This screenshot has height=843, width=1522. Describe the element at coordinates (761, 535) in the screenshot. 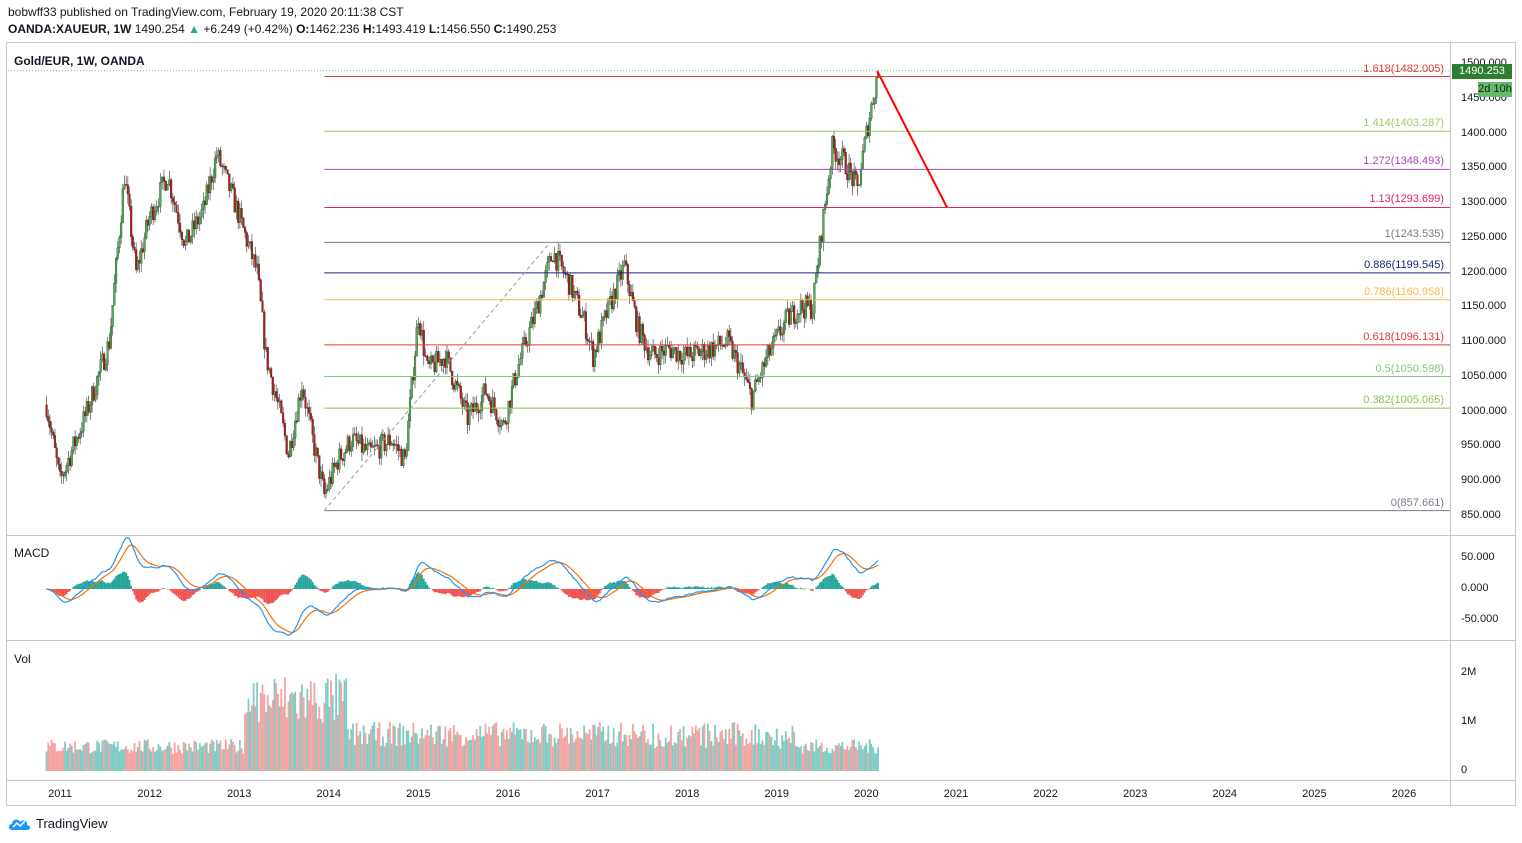

I see `pane-separator-macd` at that location.